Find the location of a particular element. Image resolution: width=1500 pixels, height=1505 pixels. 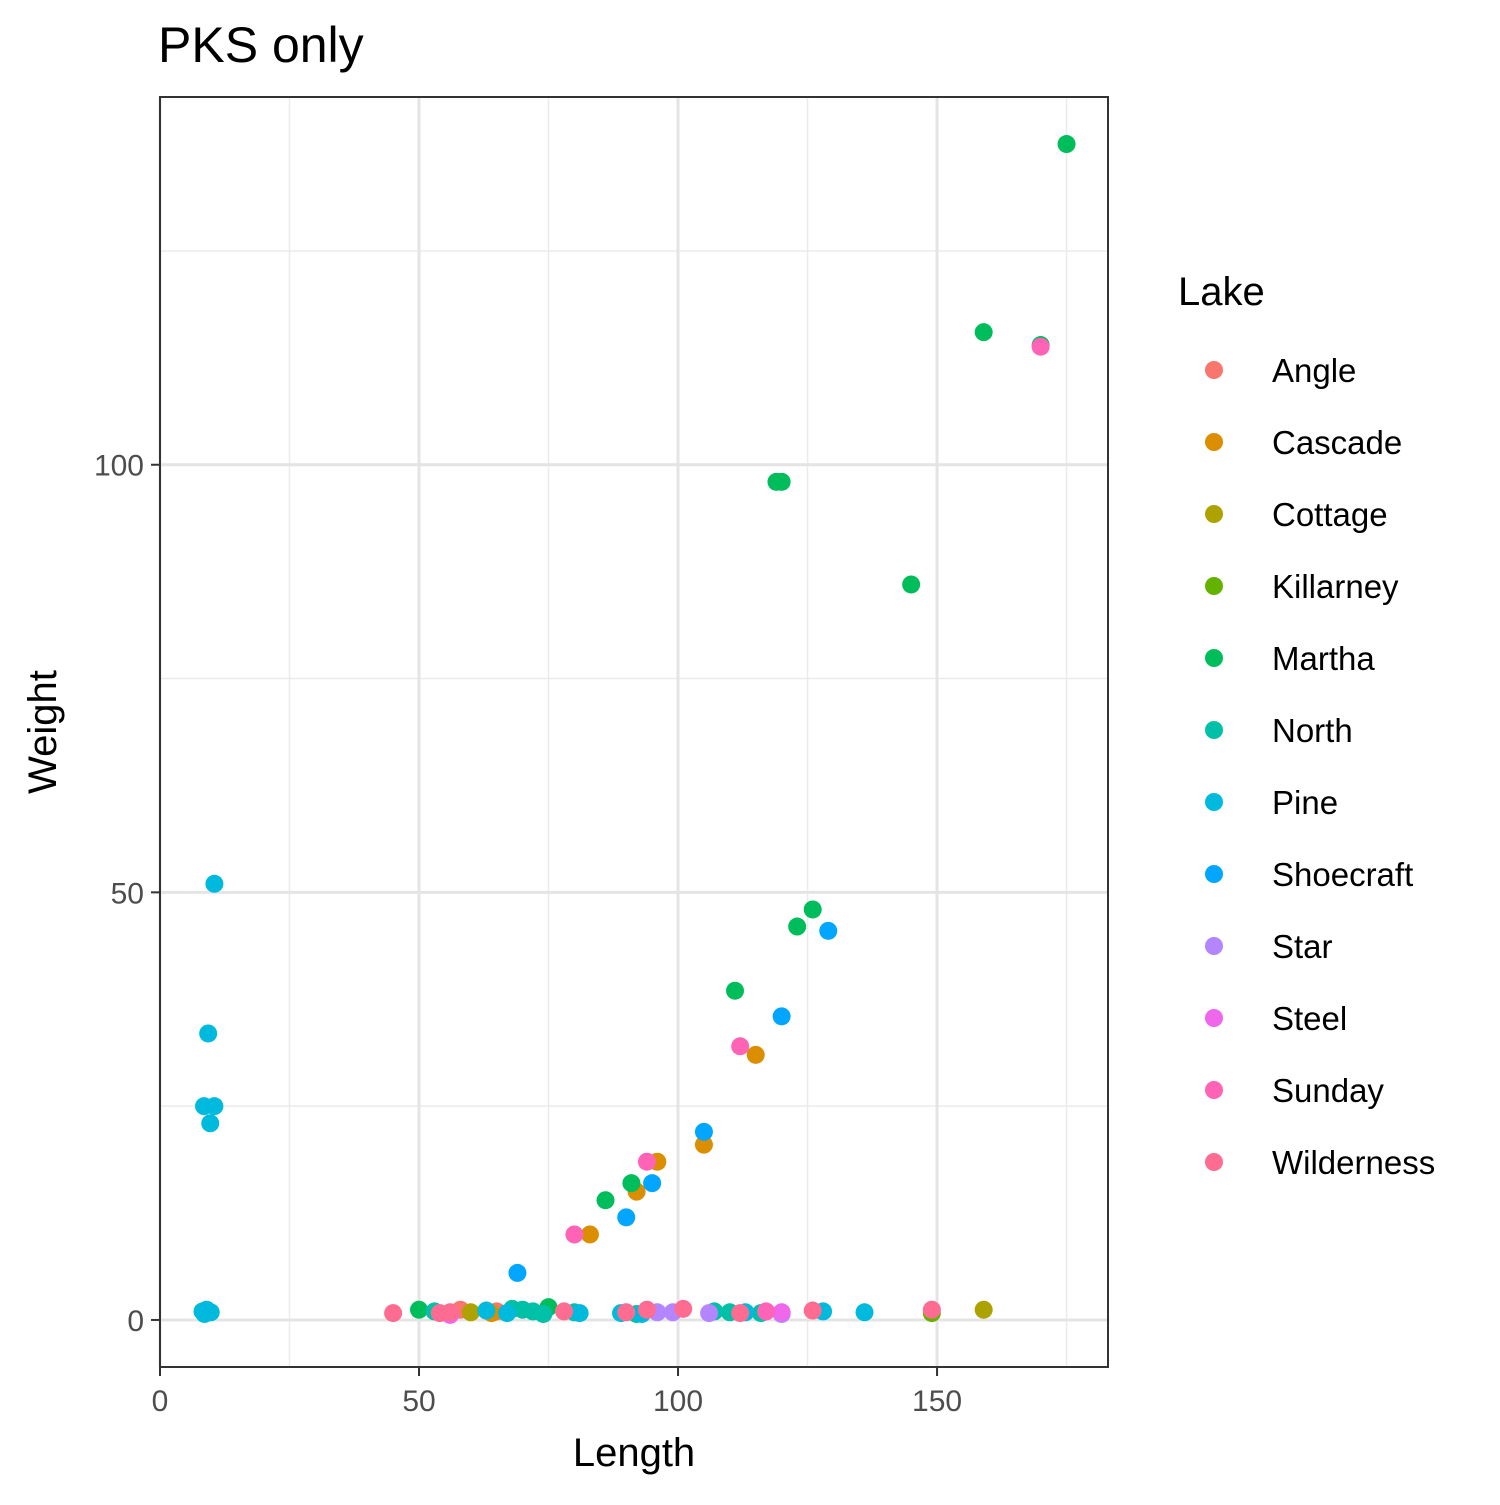

y-axis-ticks: 0 50 100 is located at coordinates (127, 894).